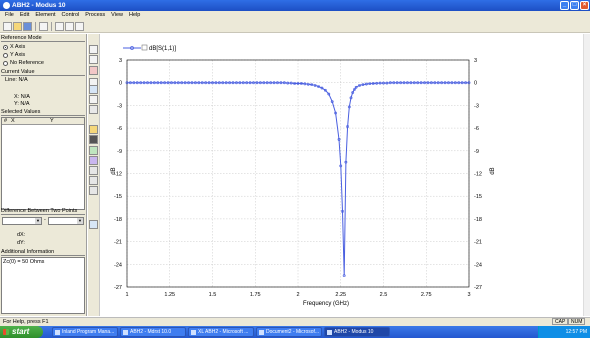 The width and height of the screenshot is (590, 338). I want to click on x-tick-label: 1, so click(126, 295).